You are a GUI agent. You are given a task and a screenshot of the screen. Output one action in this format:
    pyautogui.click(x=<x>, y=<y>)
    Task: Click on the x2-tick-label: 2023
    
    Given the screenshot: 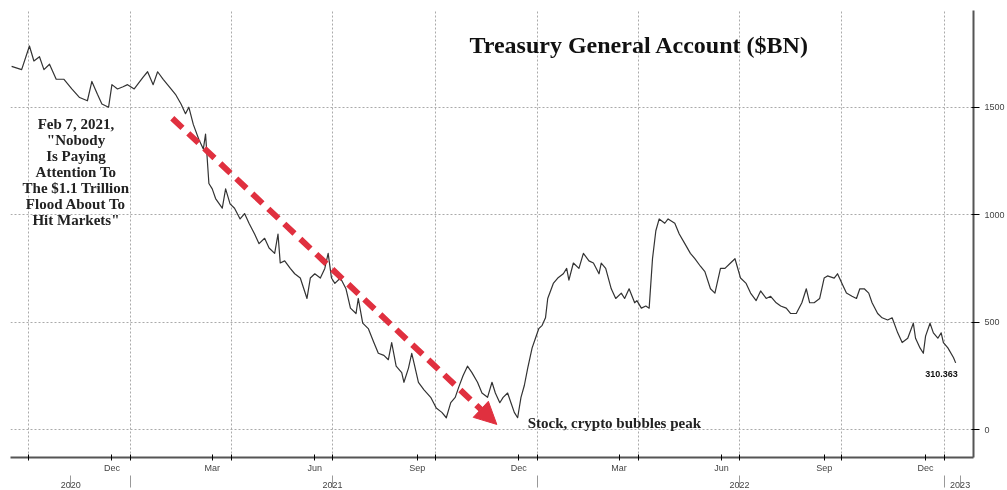 What is the action you would take?
    pyautogui.click(x=960, y=484)
    